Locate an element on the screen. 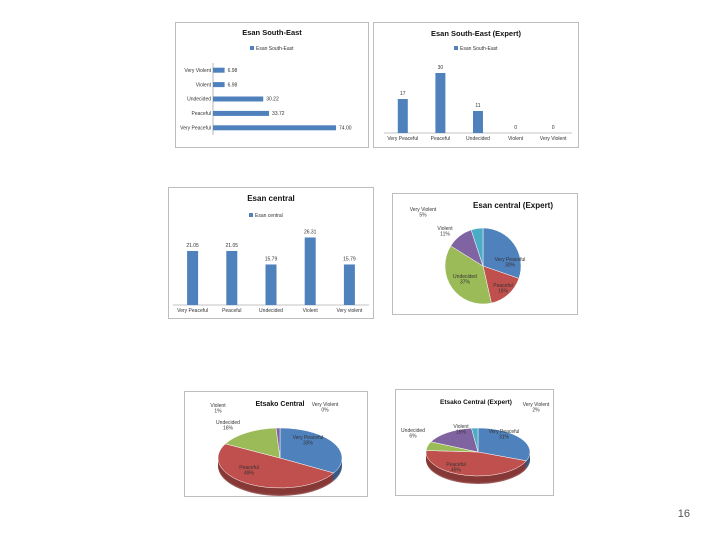  slice-label: Undecided 16% is located at coordinates (228, 426).